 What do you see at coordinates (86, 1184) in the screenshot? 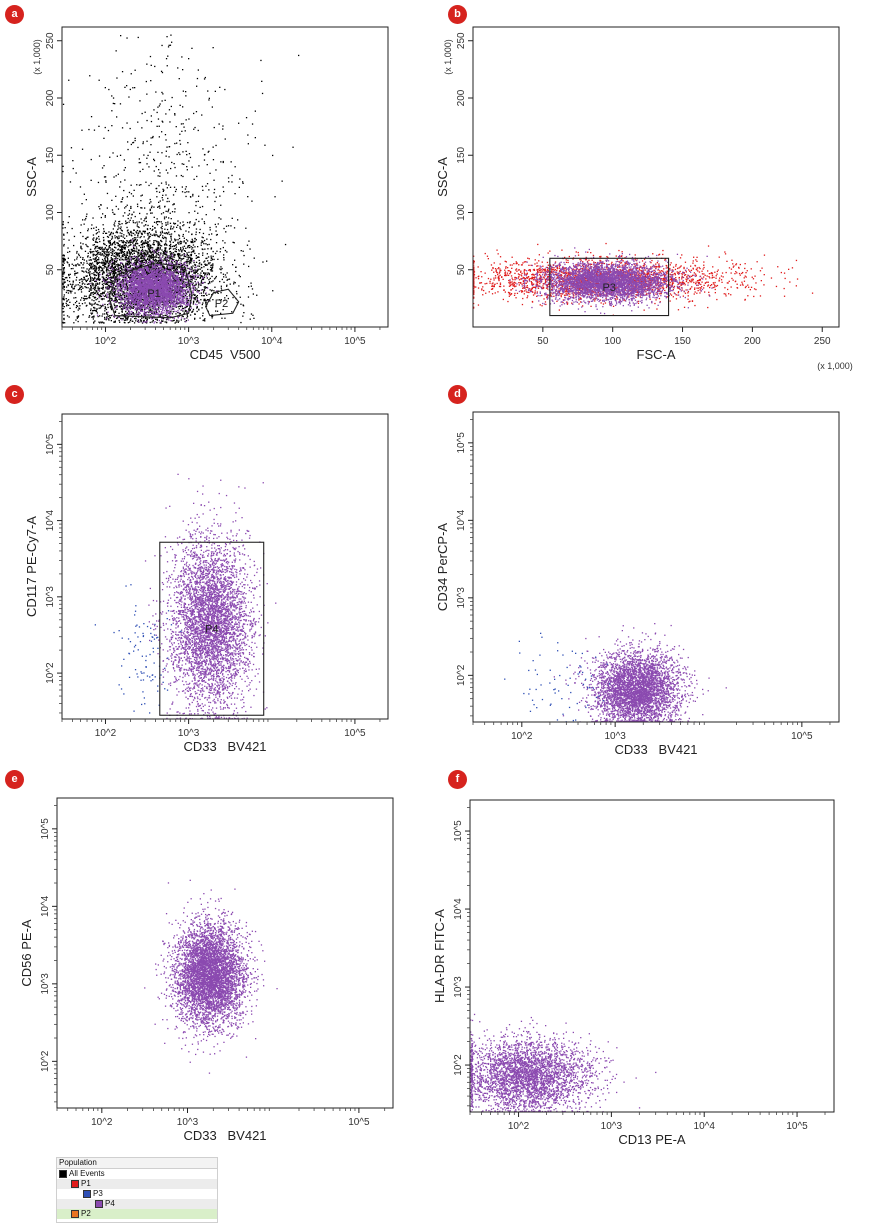
I see `legend-label: P1` at bounding box center [86, 1184].